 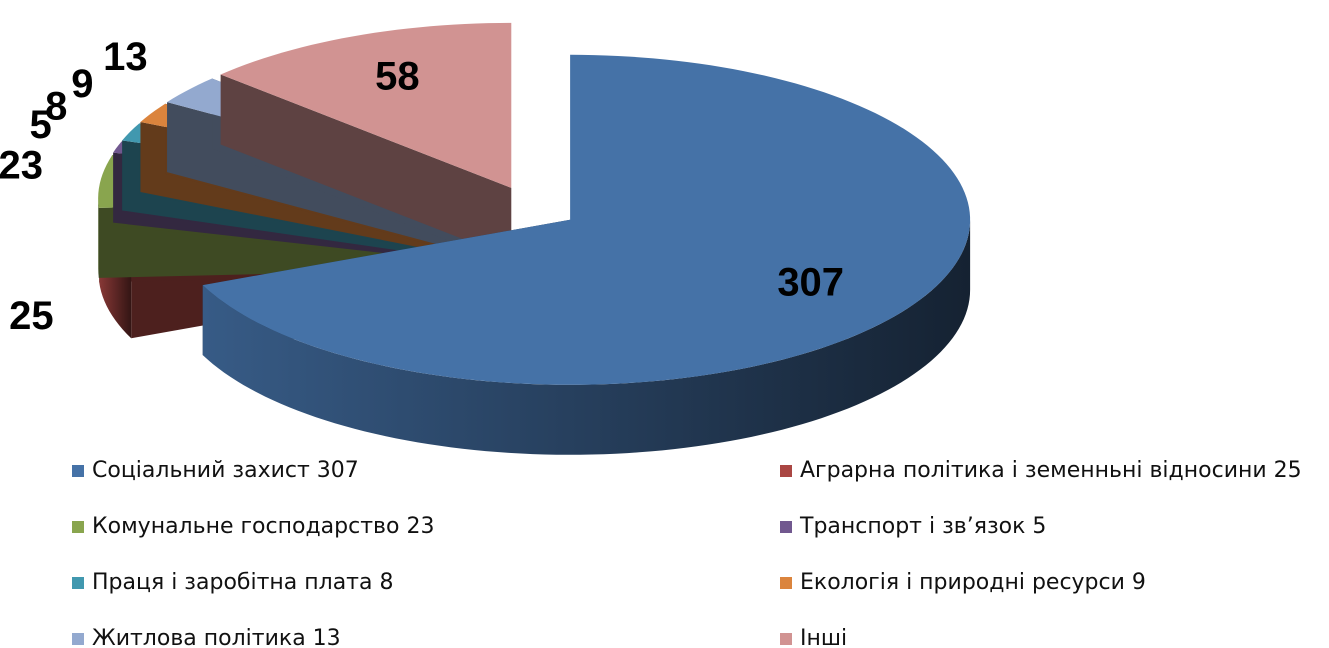 What do you see at coordinates (41, 125) in the screenshot?
I see `data-label: 5` at bounding box center [41, 125].